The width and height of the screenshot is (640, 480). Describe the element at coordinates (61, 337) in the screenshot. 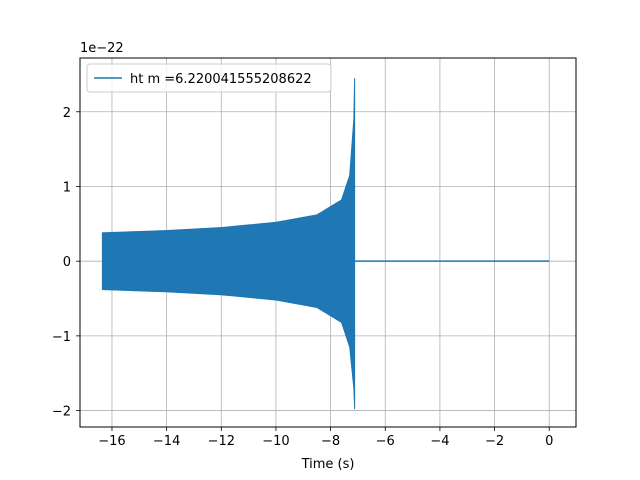

I see `y-tick-label: −1` at that location.